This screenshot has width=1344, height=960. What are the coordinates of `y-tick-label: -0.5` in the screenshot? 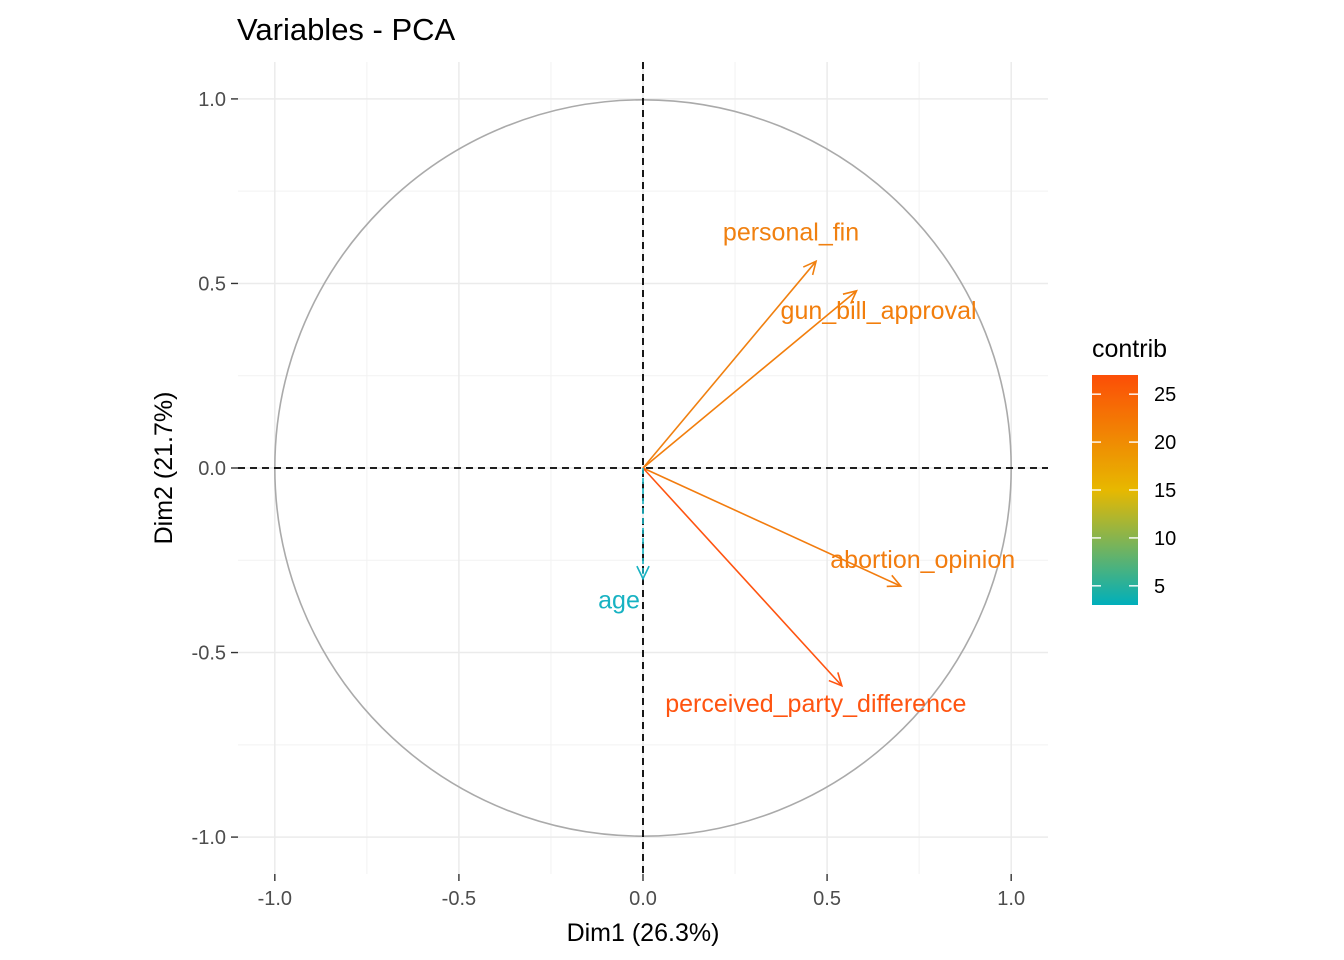 It's located at (209, 654).